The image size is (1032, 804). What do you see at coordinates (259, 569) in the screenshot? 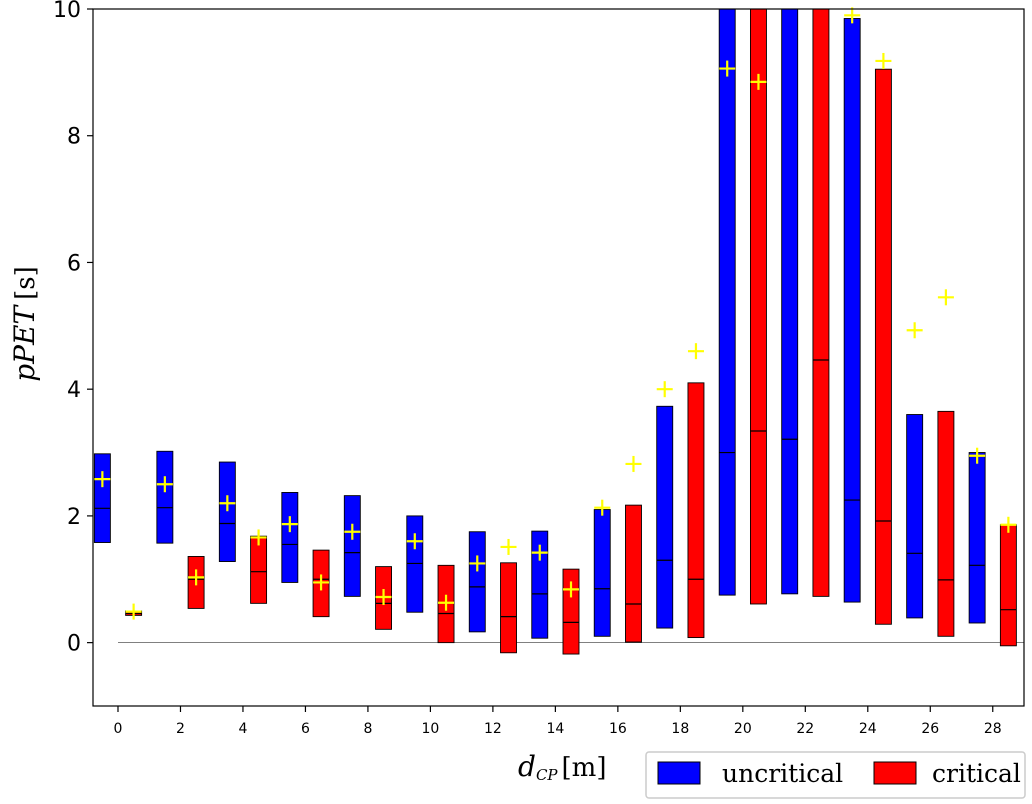
I see `bar-critical-4.5` at bounding box center [259, 569].